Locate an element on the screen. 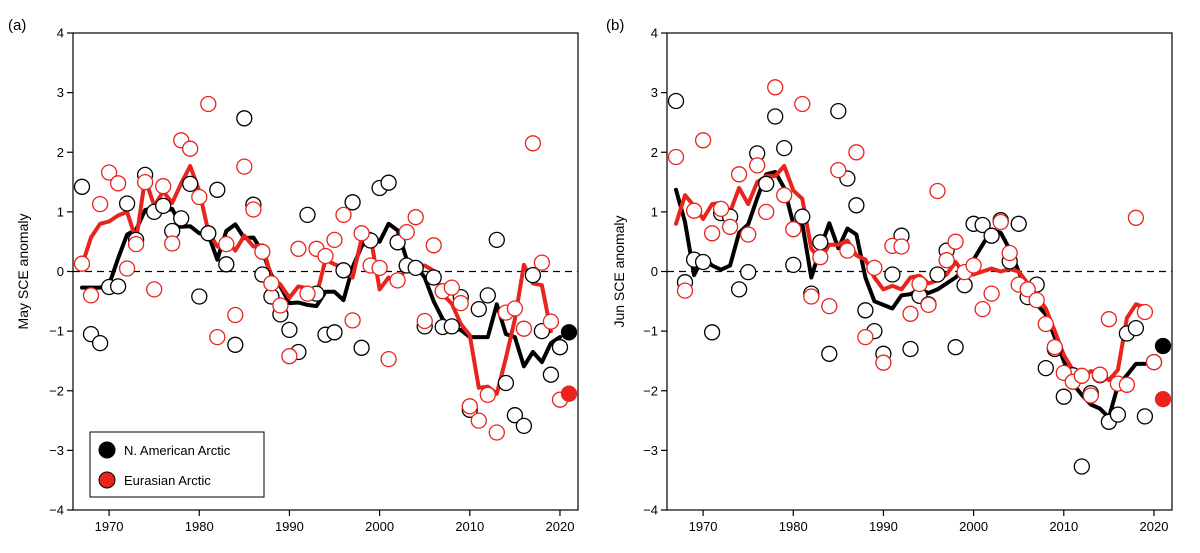  y-tick-label: −4 is located at coordinates (56, 510).